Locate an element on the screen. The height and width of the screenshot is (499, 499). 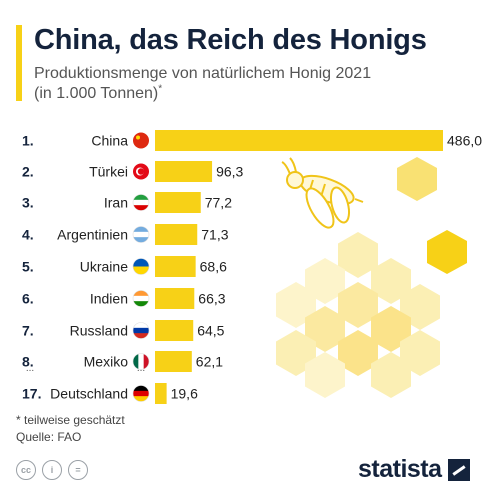
page-title: China, das Reich des Honigs is located at coordinates (230, 40).